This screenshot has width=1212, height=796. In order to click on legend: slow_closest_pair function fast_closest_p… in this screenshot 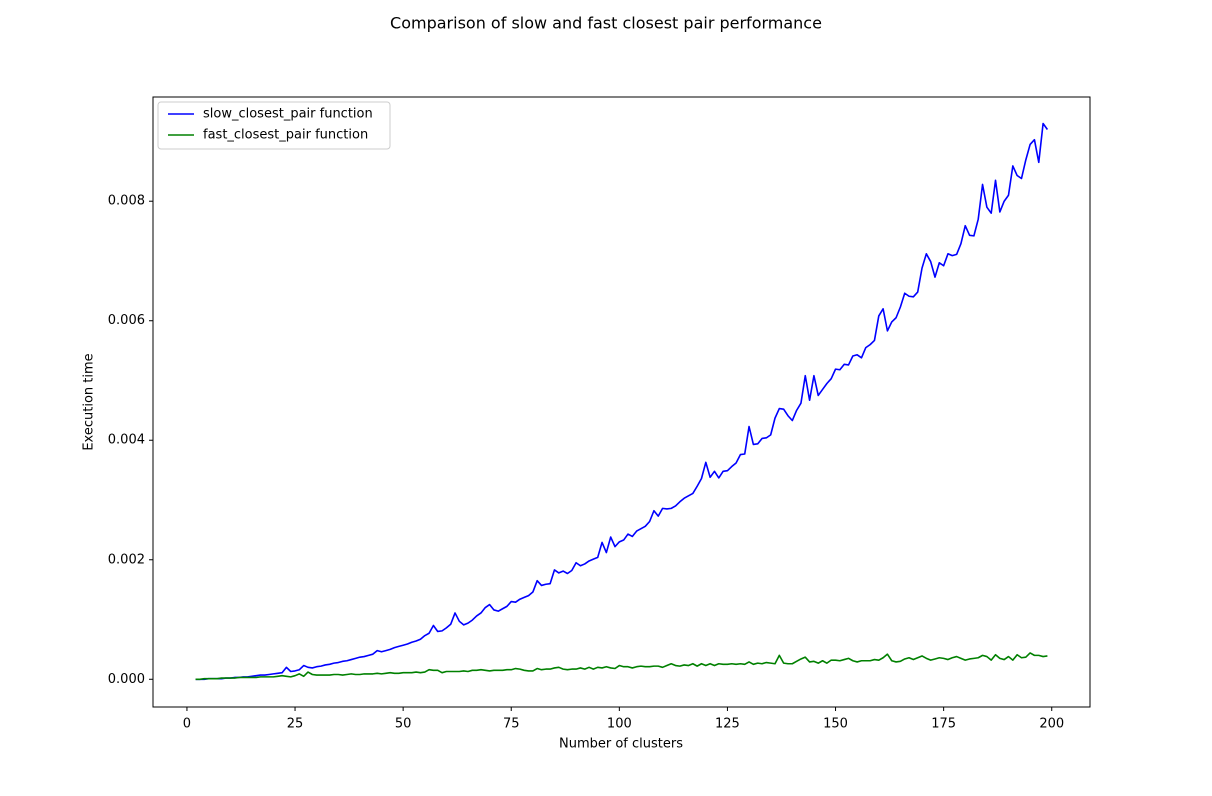, I will do `click(274, 125)`.